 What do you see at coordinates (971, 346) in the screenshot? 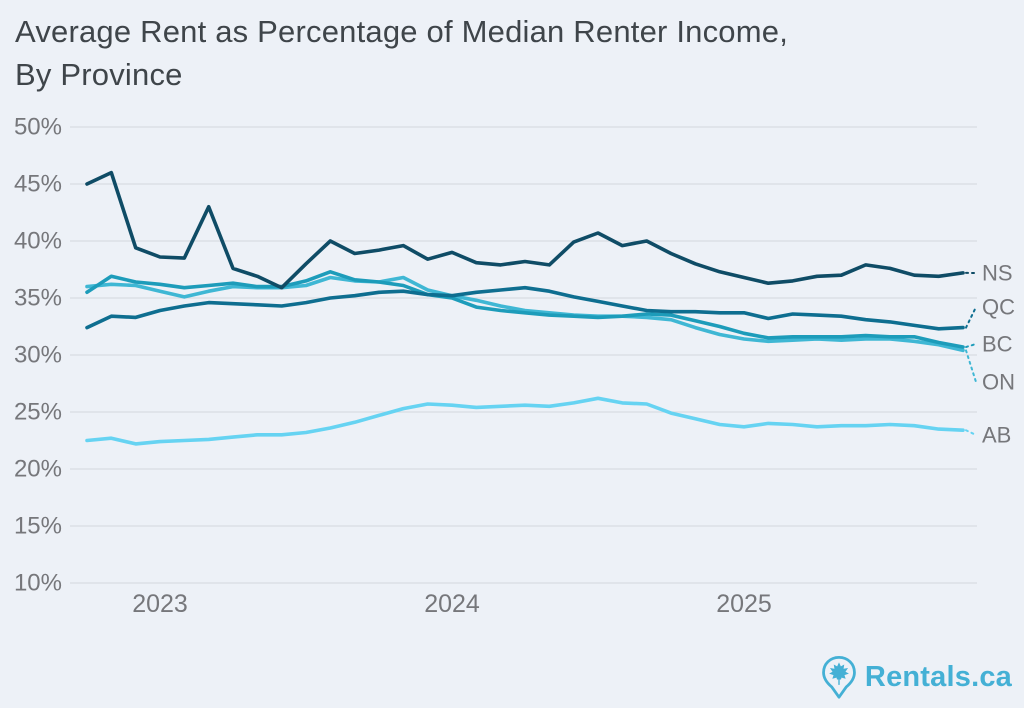
I see `leader-line-bc` at bounding box center [971, 346].